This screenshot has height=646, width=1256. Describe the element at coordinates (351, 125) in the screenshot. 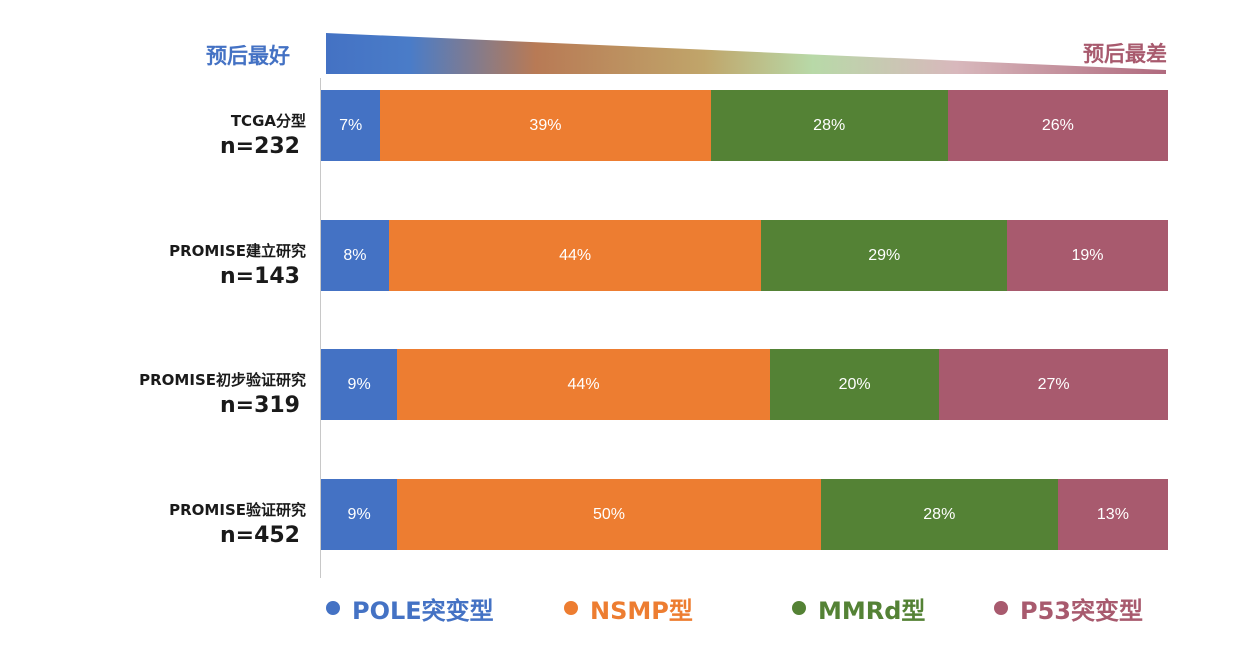

I see `bar-segment-pole-0: 7%` at that location.